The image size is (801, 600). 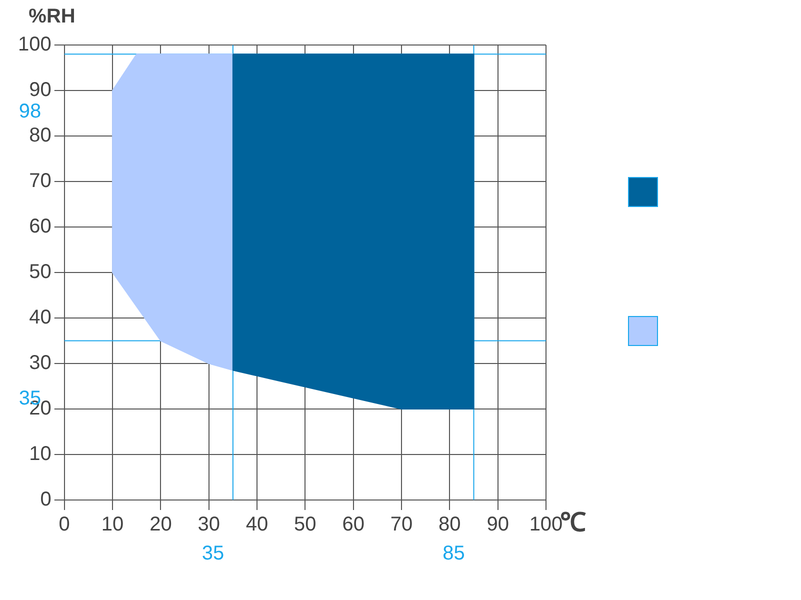 I want to click on y-tick-label: 50, so click(x=40, y=272).